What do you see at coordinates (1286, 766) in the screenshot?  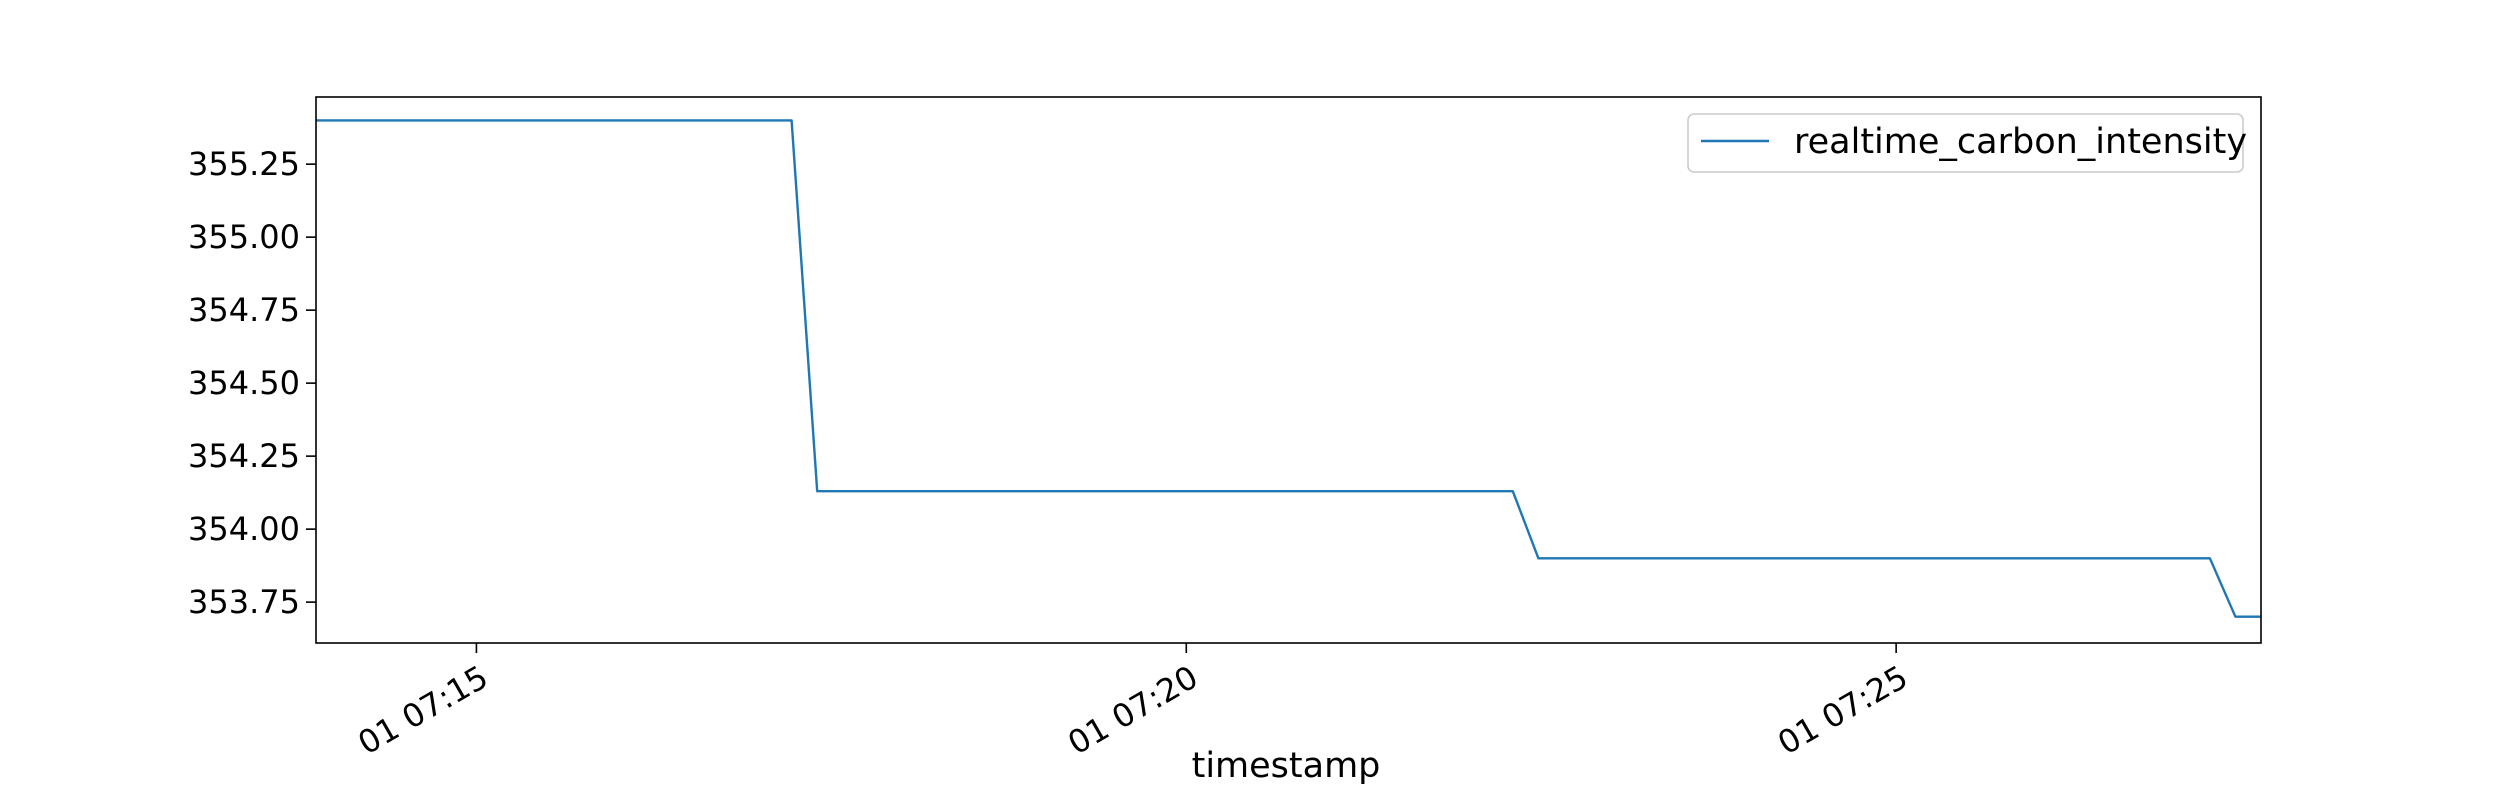 I see `x-axis-title: timestamp` at bounding box center [1286, 766].